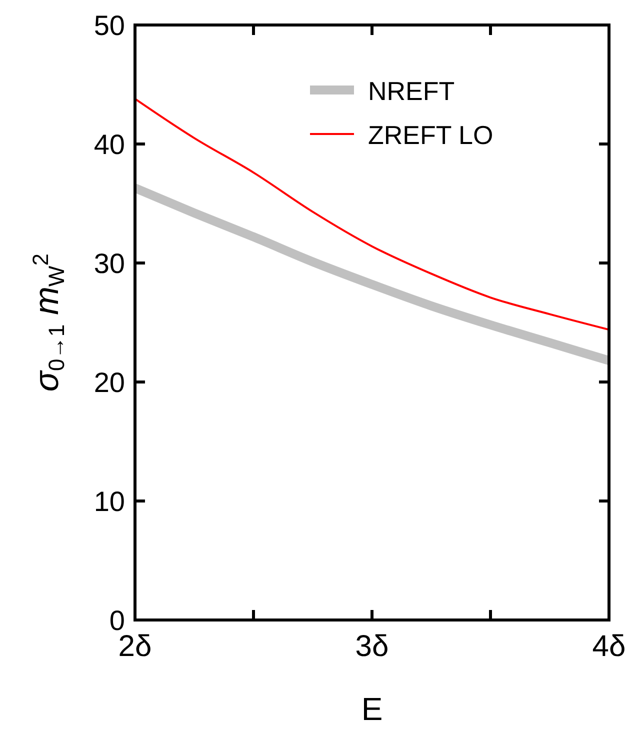 Image resolution: width=637 pixels, height=734 pixels. Describe the element at coordinates (109, 25) in the screenshot. I see `y-tick-label: 50` at that location.